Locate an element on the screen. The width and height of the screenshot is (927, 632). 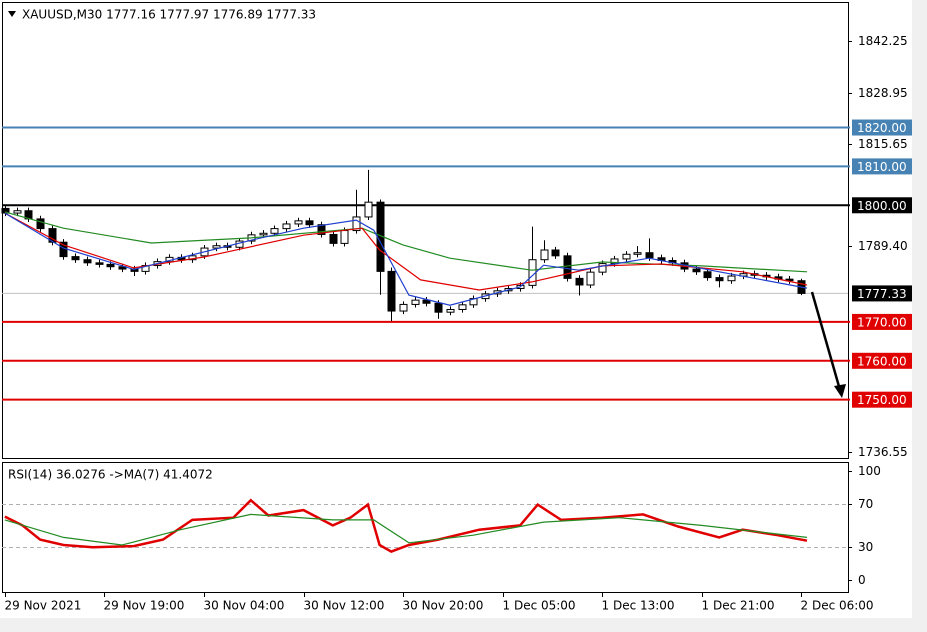
x-tick-label: 1 Dec 05:00 is located at coordinates (539, 606).